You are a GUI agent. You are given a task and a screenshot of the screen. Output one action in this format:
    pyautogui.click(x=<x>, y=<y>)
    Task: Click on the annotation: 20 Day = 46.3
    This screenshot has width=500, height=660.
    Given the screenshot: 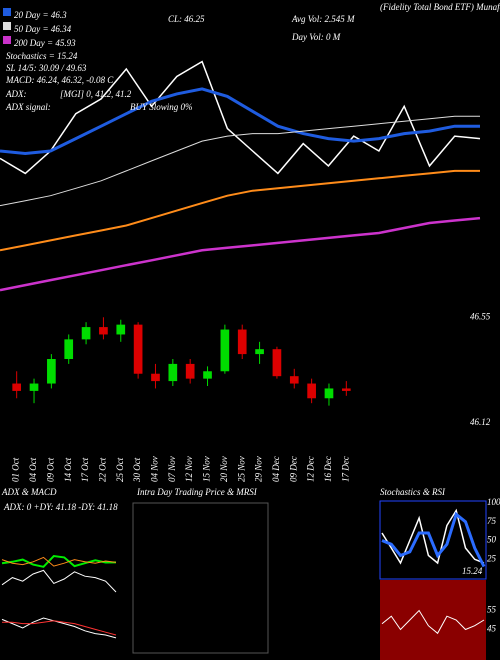 What is the action you would take?
    pyautogui.click(x=40, y=15)
    